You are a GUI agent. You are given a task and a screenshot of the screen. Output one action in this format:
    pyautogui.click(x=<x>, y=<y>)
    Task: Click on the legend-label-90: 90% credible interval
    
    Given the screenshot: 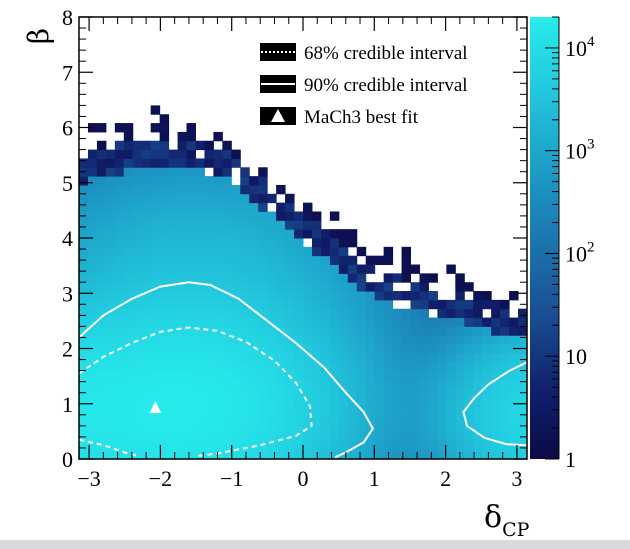 What is the action you would take?
    pyautogui.click(x=386, y=85)
    